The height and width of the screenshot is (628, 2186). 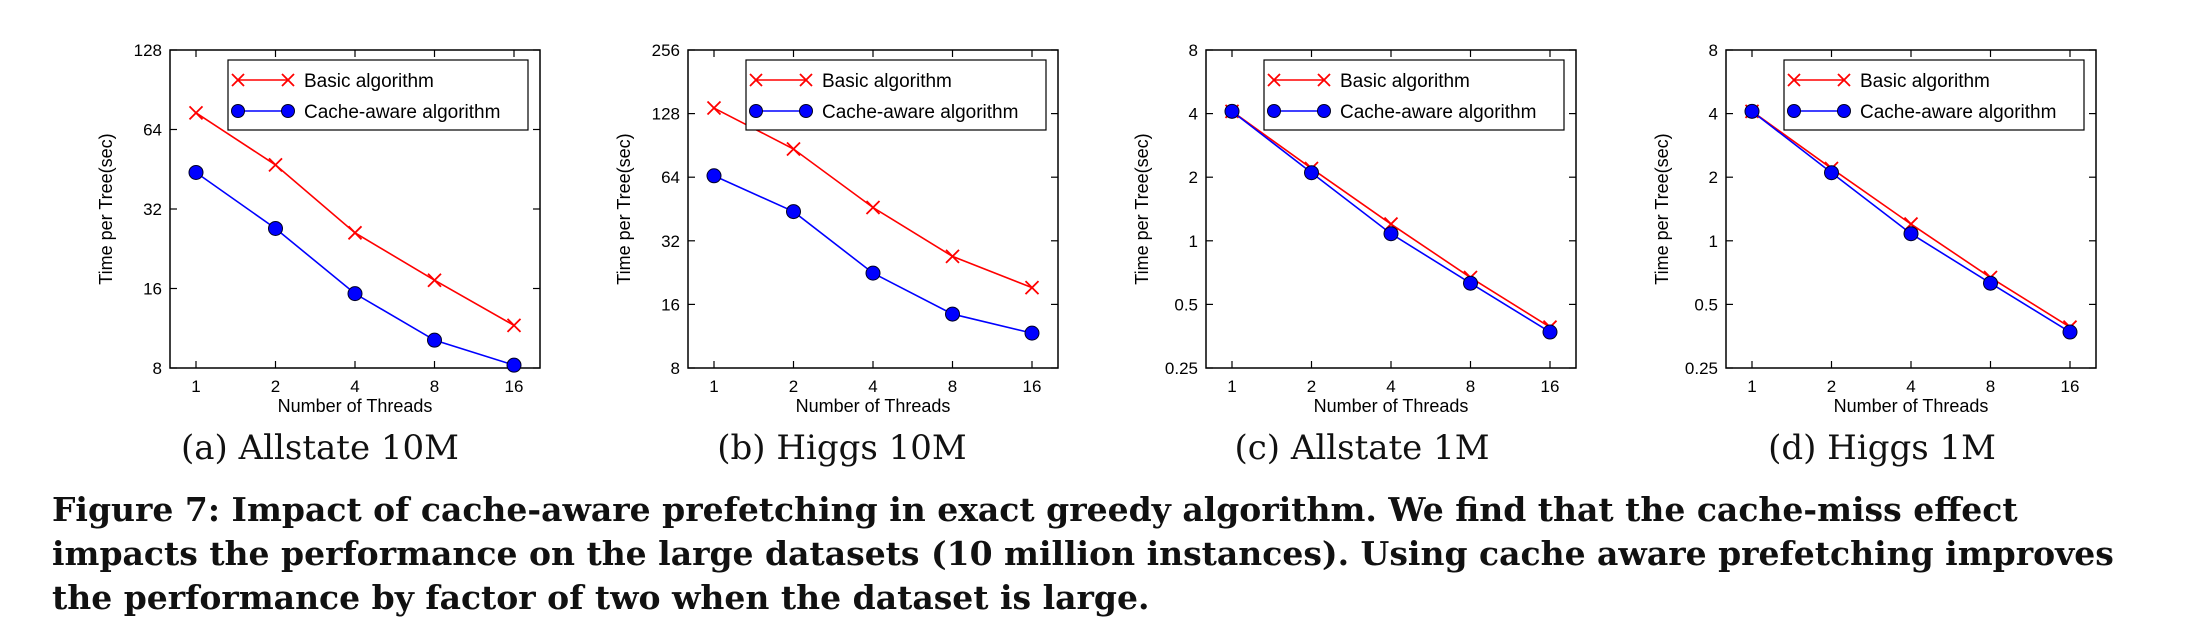 I want to click on legend-marker-cache-aware-a, so click(x=288, y=111).